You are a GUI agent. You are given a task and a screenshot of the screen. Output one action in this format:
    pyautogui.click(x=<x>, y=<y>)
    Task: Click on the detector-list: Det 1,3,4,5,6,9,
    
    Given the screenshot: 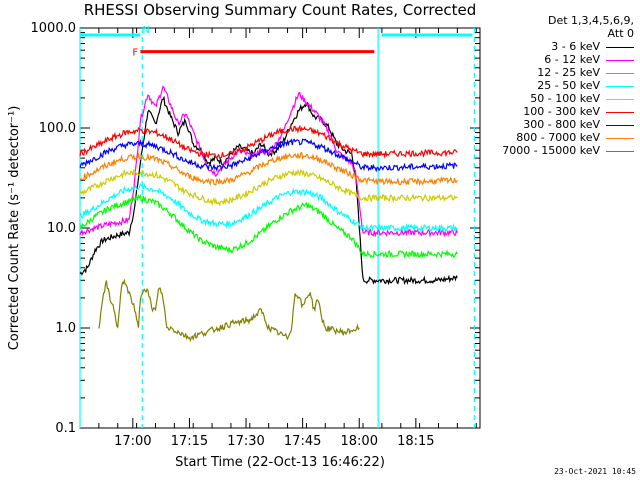 What is the action you would take?
    pyautogui.click(x=590, y=20)
    